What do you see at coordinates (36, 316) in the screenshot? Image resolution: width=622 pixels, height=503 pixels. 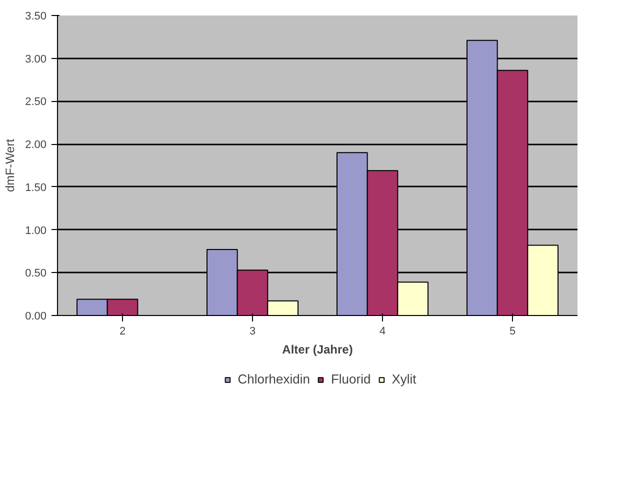 I see `y-tick-label: 0.00` at bounding box center [36, 316].